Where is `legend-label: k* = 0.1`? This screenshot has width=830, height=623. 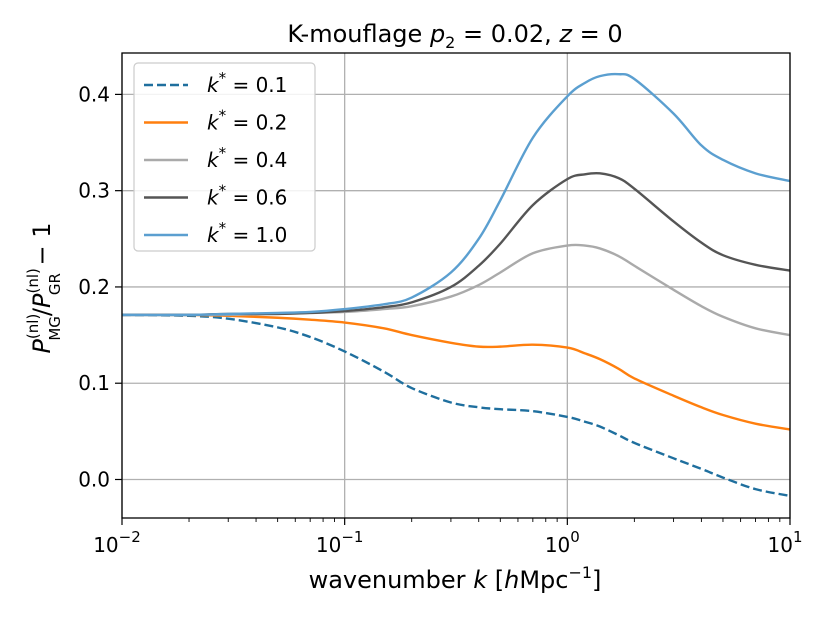
legend-label: k* = 0.1 is located at coordinates (247, 83).